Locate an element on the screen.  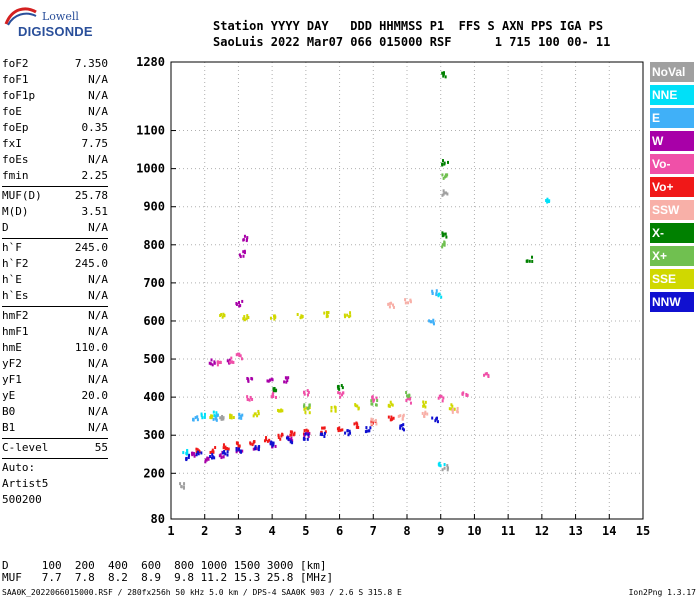
param-label: C-level is located at coordinates (25, 447).